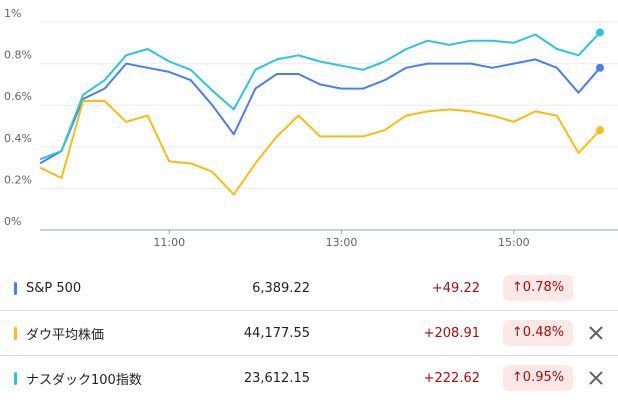 Image resolution: width=618 pixels, height=400 pixels. I want to click on y-tick-label: 0.6%, so click(18, 96).